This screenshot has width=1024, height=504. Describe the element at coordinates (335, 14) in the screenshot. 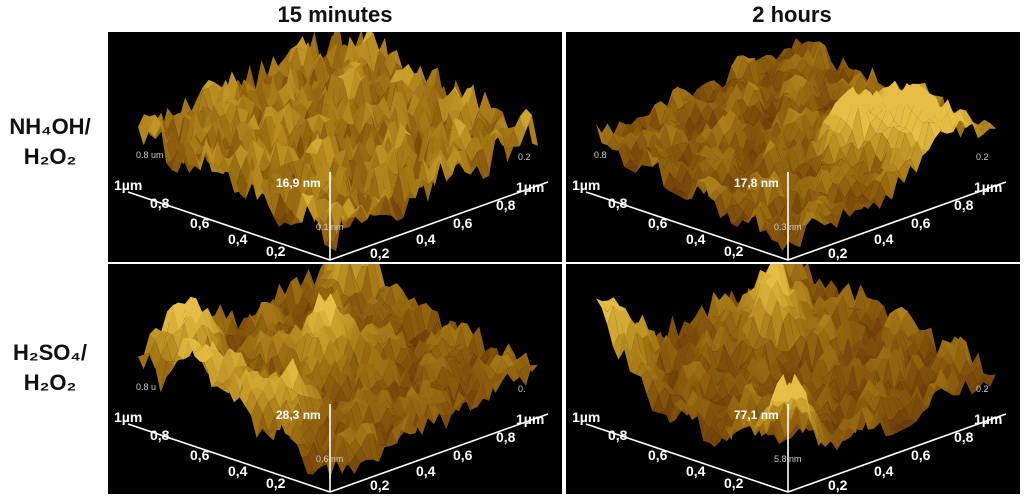

I see `column-header-15-minutes: 15 minutes` at that location.